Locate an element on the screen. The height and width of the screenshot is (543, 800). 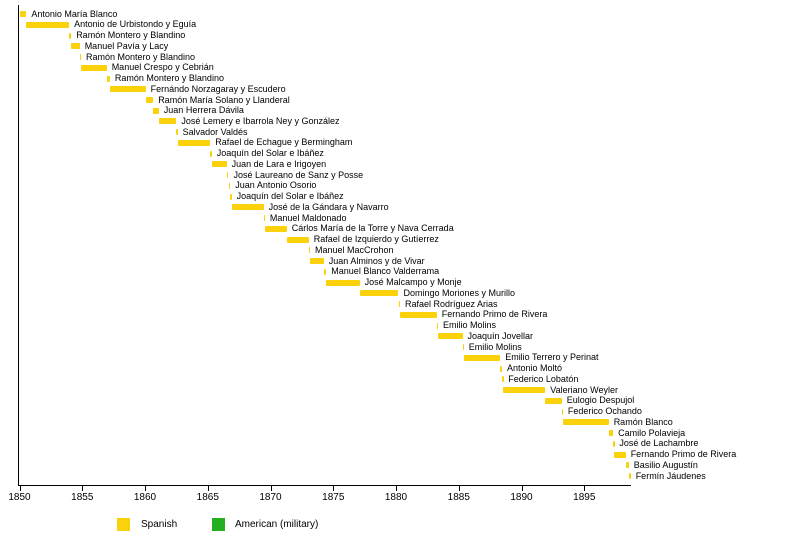
governor-label: Fernándo Norzagaray y Escudero is located at coordinates (218, 88).